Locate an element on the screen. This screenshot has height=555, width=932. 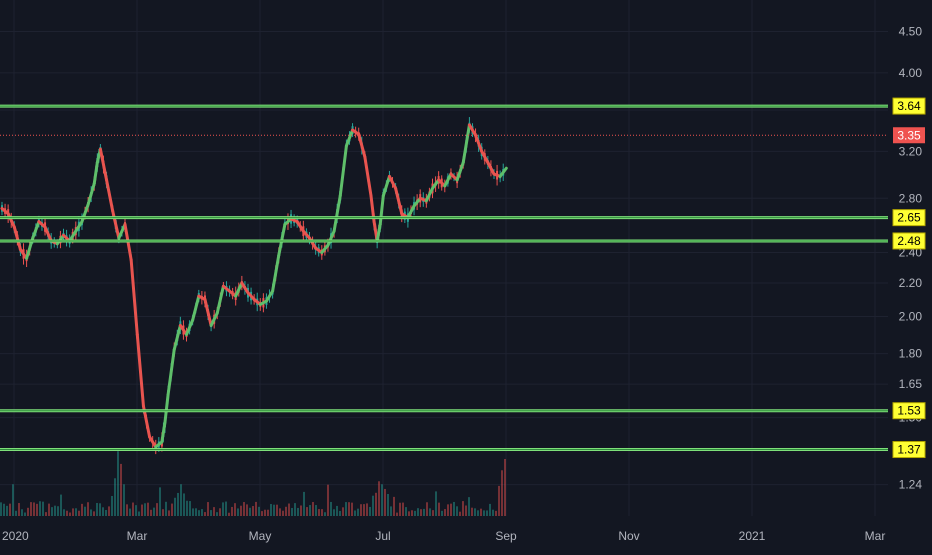
level-badge: 1.53 is located at coordinates (909, 411).